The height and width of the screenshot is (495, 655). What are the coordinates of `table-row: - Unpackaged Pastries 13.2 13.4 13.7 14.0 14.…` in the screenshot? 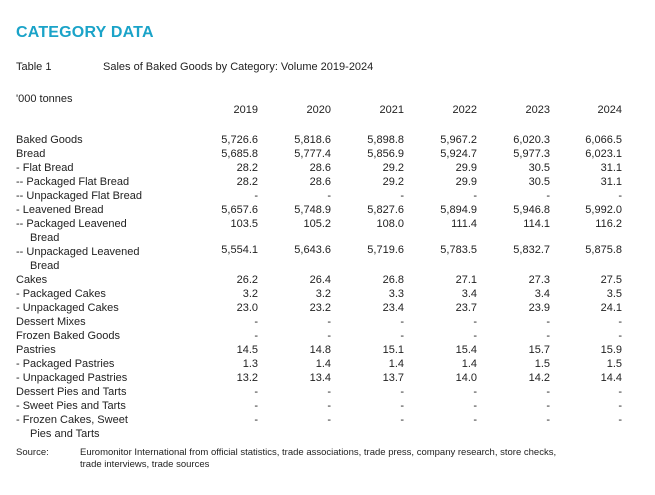 It's located at (327, 378).